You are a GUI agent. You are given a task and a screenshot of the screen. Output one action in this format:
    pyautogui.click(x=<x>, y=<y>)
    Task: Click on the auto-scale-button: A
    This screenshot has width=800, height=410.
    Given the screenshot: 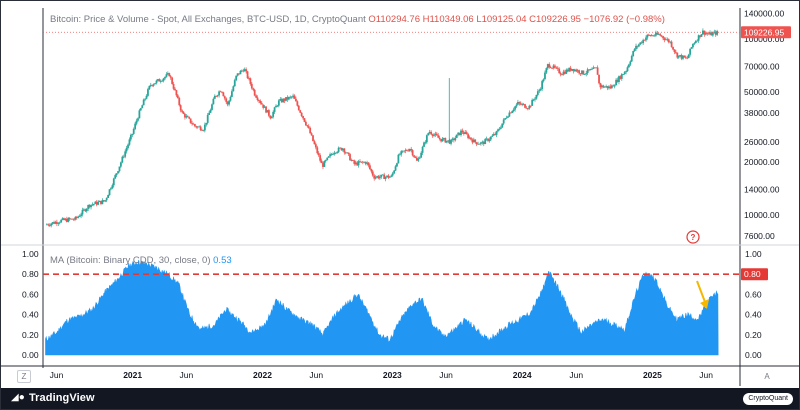 What is the action you would take?
    pyautogui.click(x=767, y=376)
    